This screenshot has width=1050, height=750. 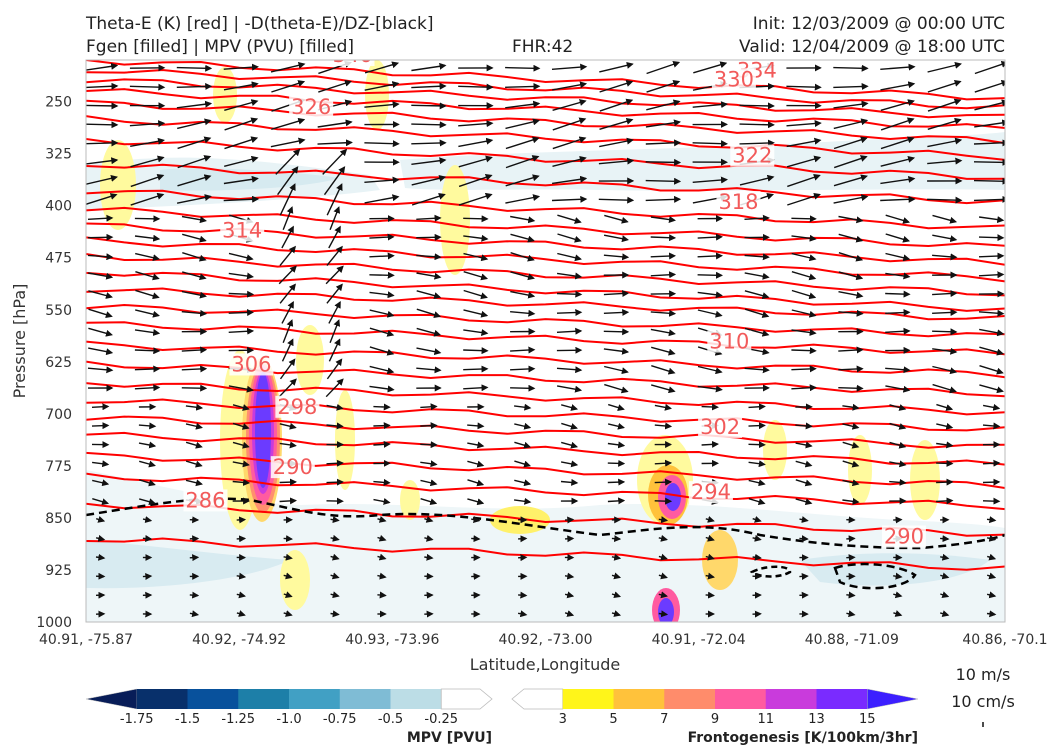 I want to click on vector-key-horizontal: 10 m/s, so click(x=983, y=674).